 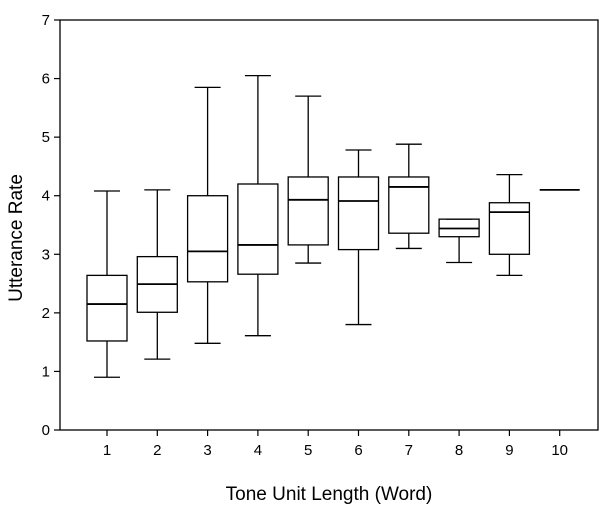 I want to click on y-tick-label: 5, so click(x=46, y=137).